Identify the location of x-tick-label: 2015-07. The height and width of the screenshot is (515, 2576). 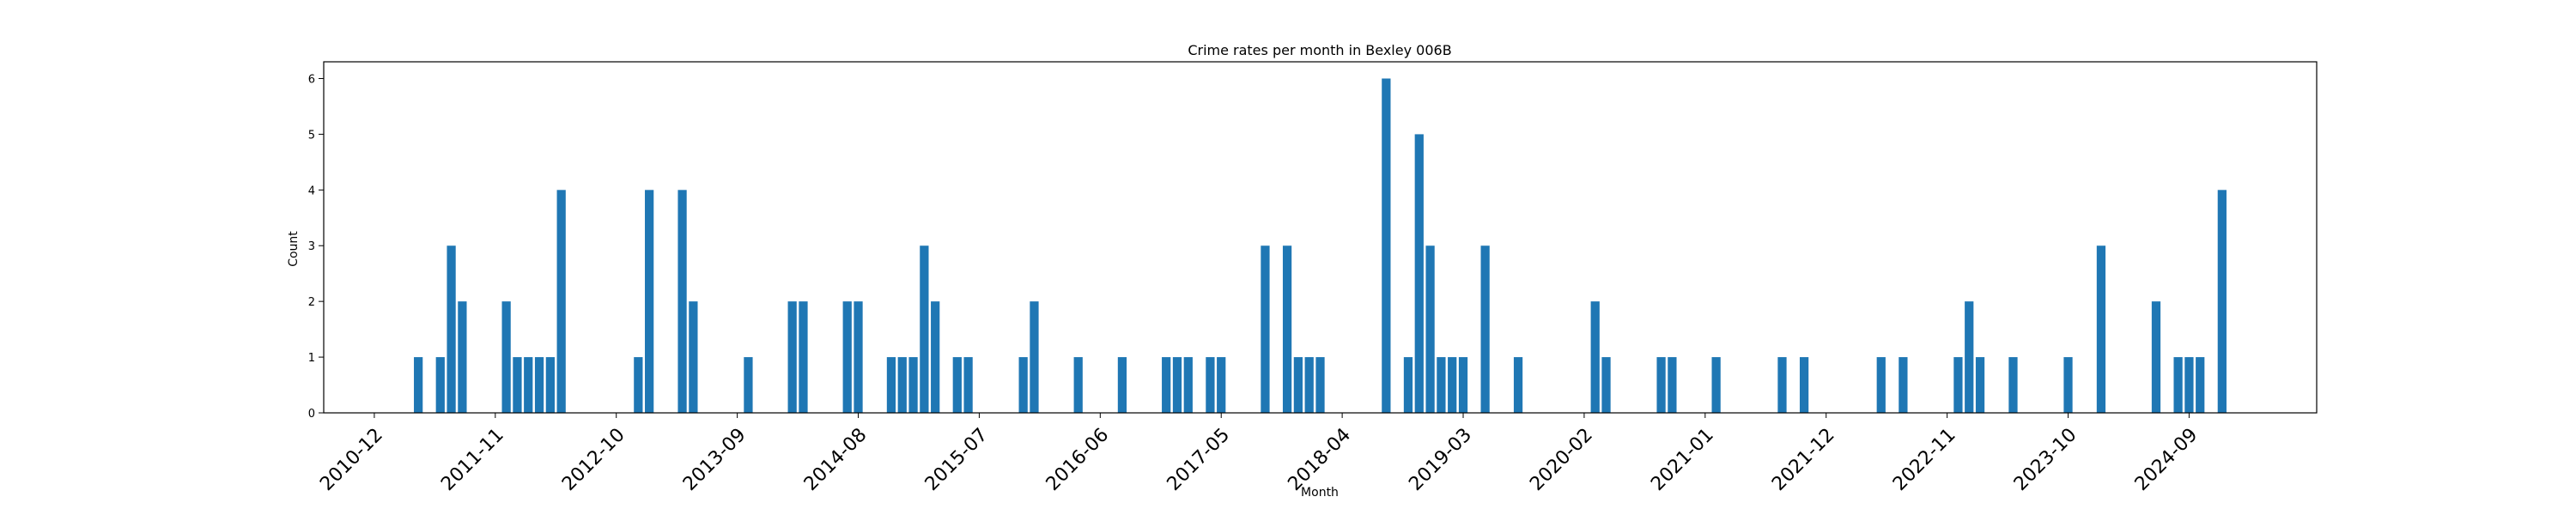
(957, 459).